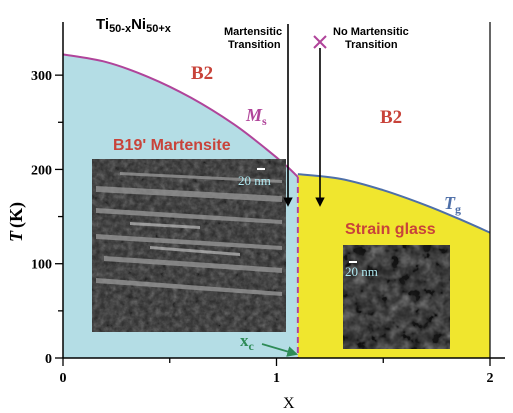 This screenshot has width=513, height=413. I want to click on label-b2-right: B2, so click(391, 117).